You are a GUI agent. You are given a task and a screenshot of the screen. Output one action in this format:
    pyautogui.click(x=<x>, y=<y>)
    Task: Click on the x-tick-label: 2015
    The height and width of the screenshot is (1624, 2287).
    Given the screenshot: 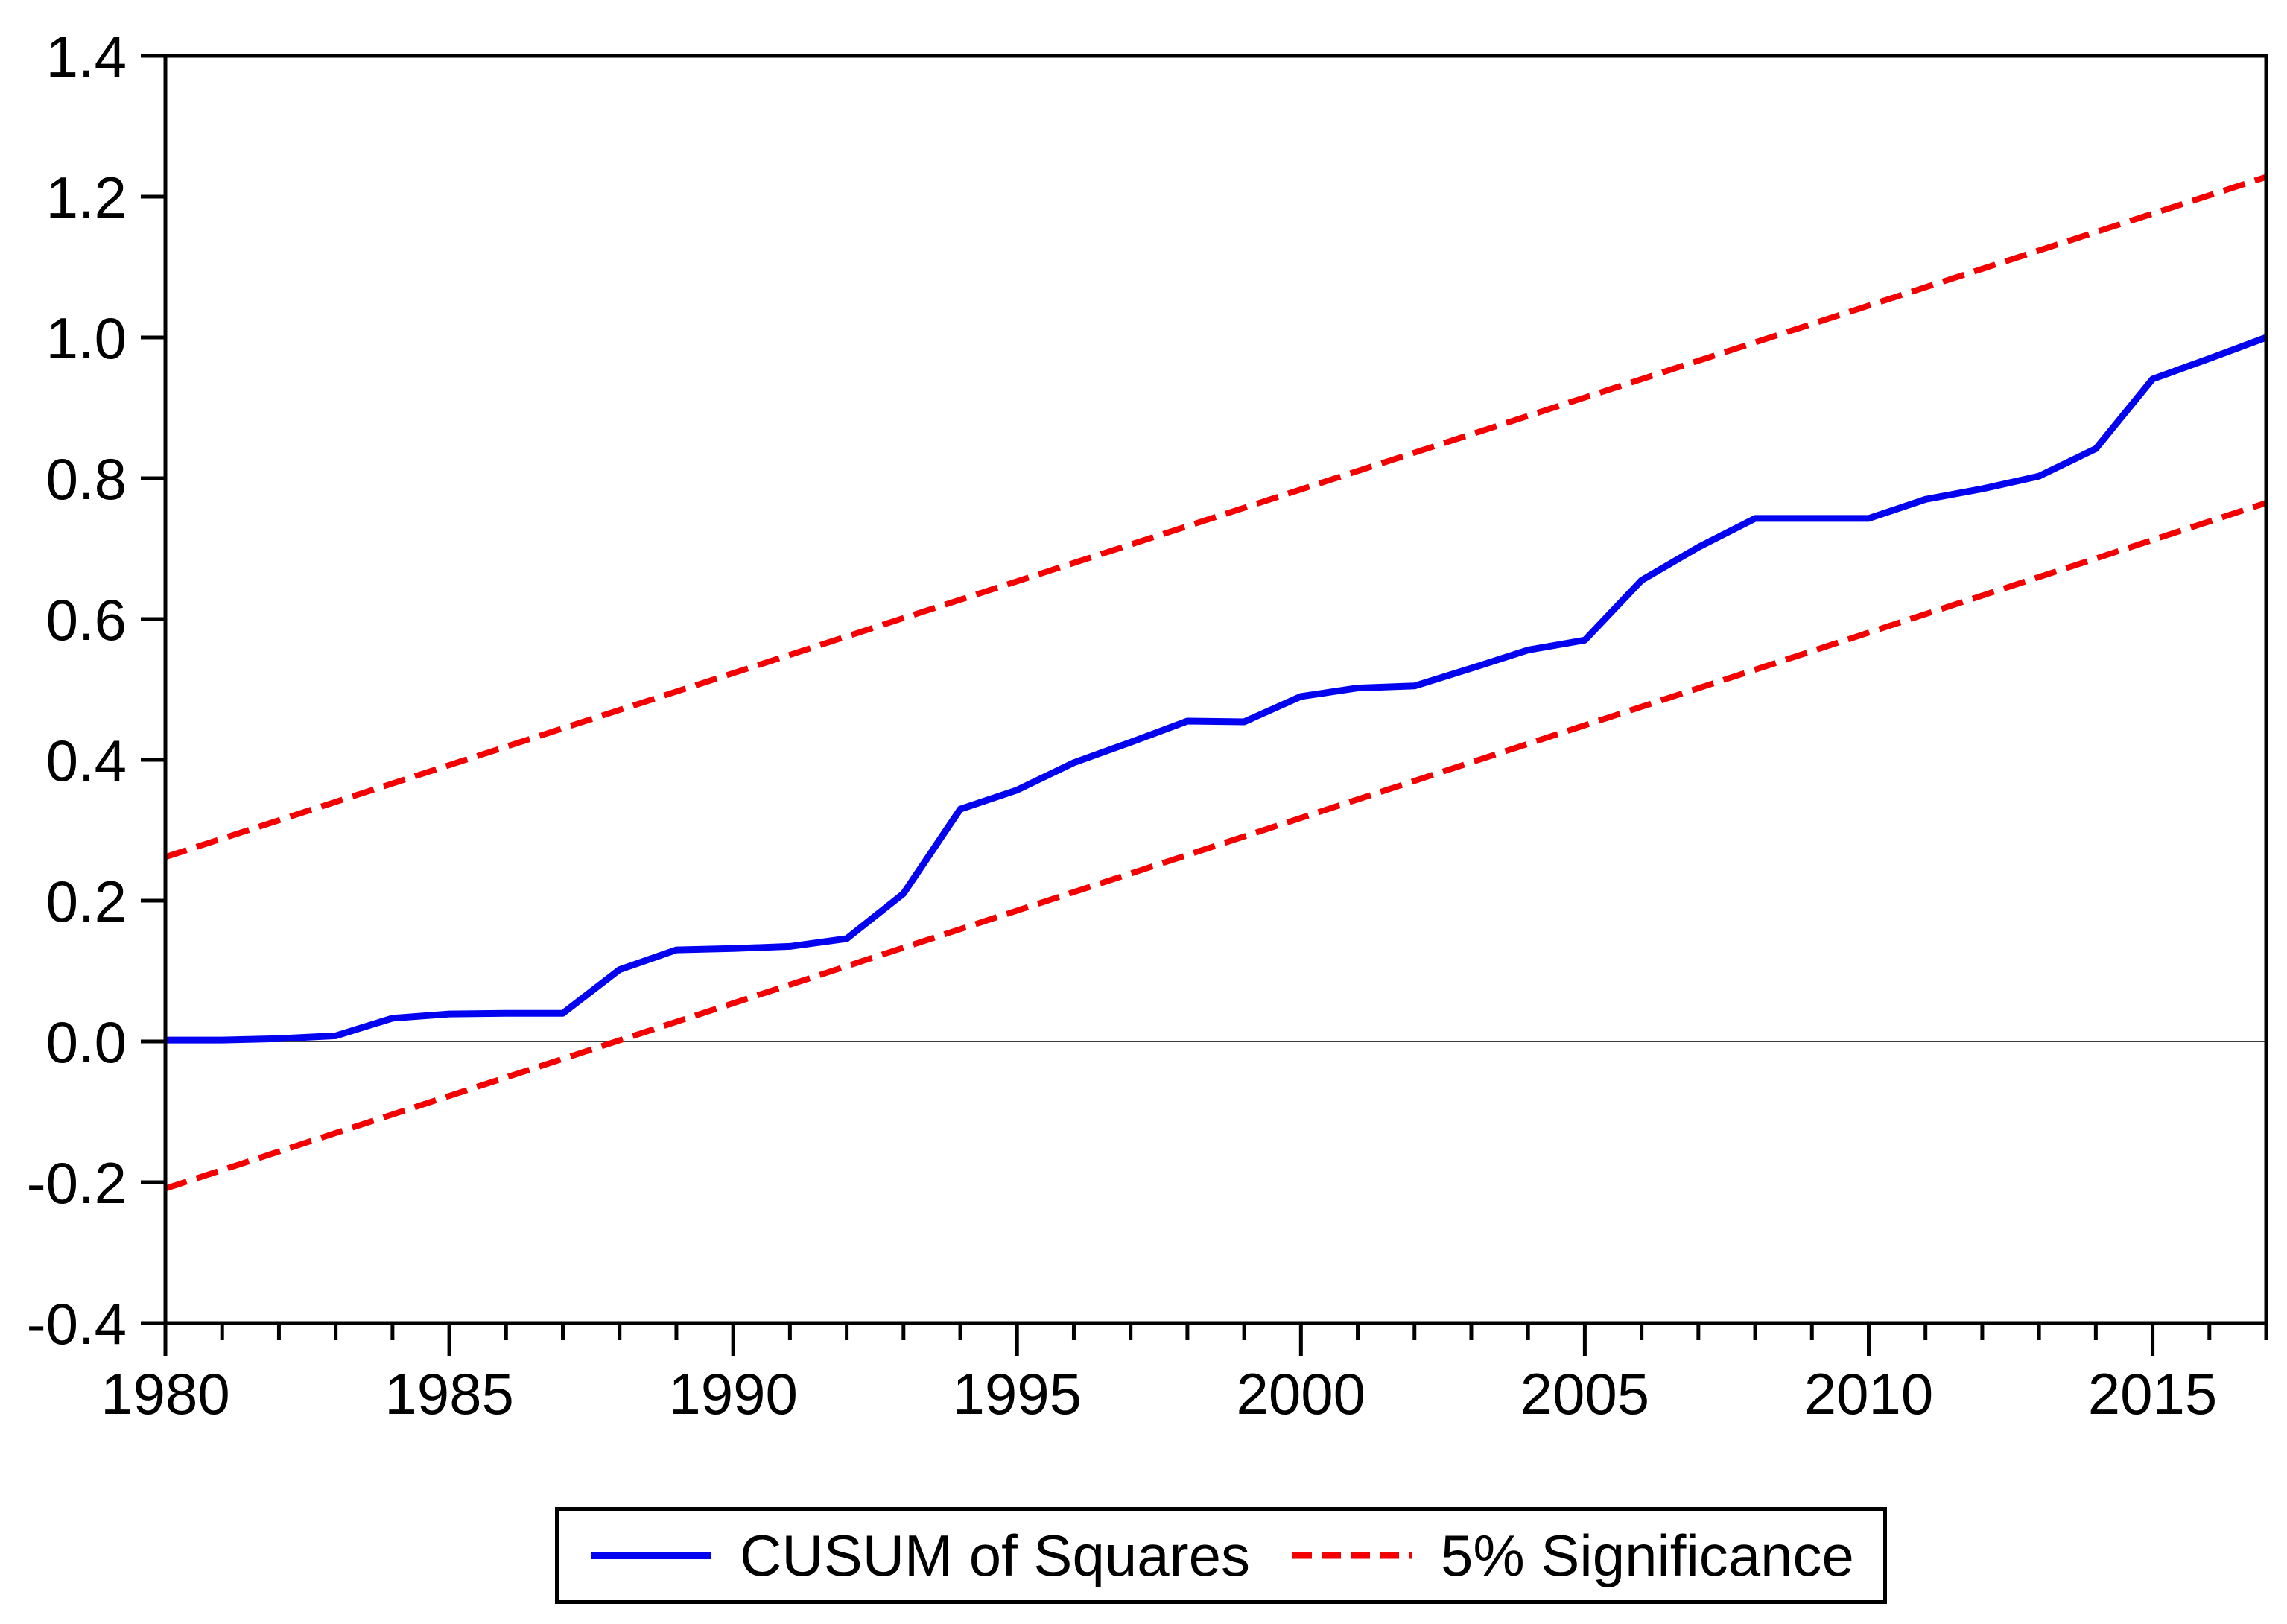 What is the action you would take?
    pyautogui.click(x=2153, y=1394)
    